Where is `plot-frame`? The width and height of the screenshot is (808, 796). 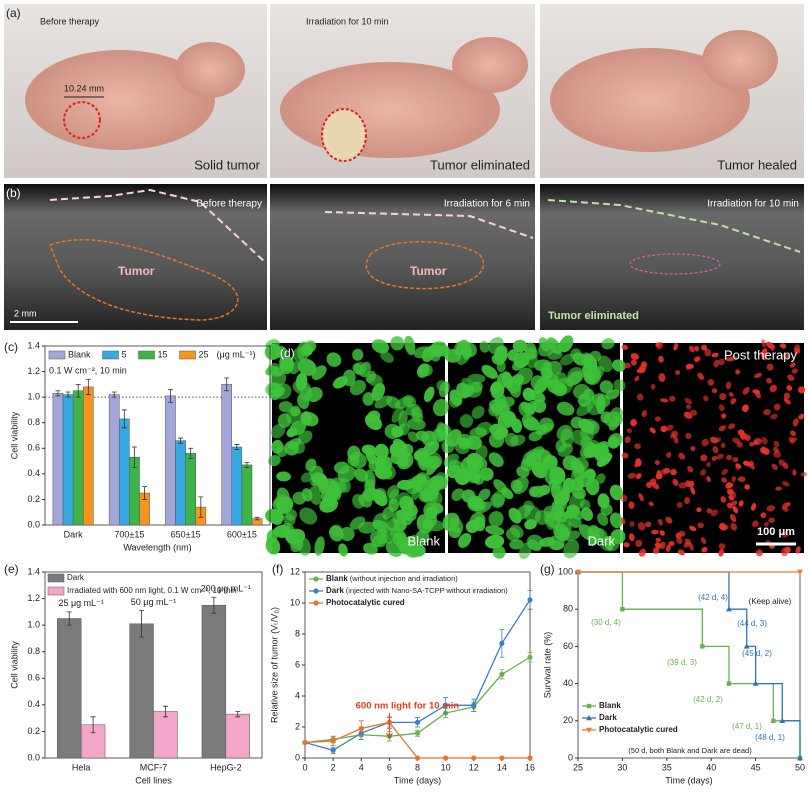 plot-frame is located at coordinates (157, 435).